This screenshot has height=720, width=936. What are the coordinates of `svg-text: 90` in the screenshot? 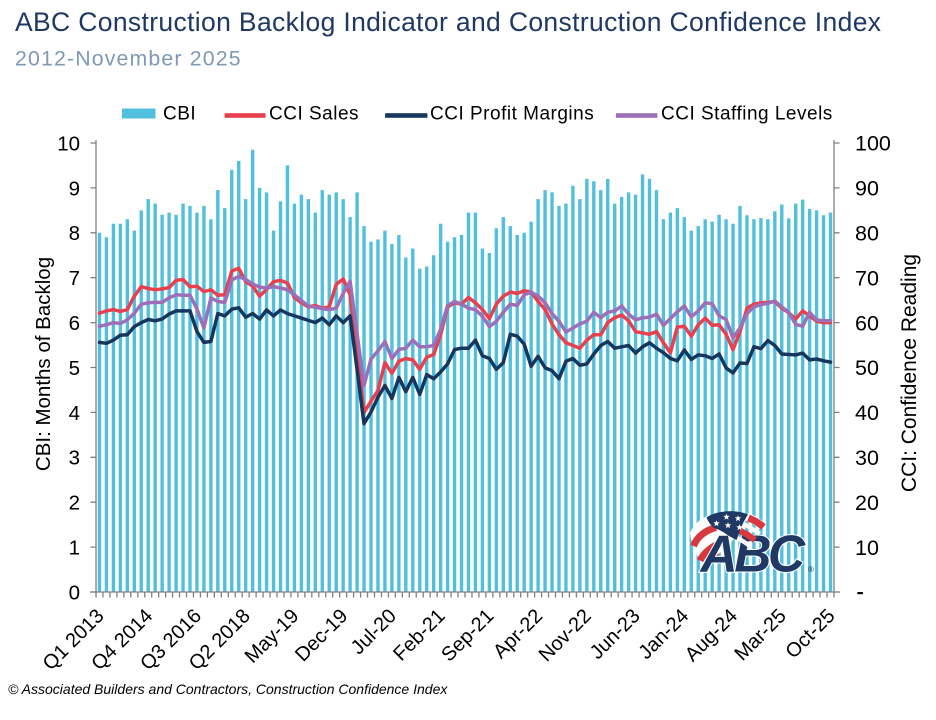 It's located at (867, 189).